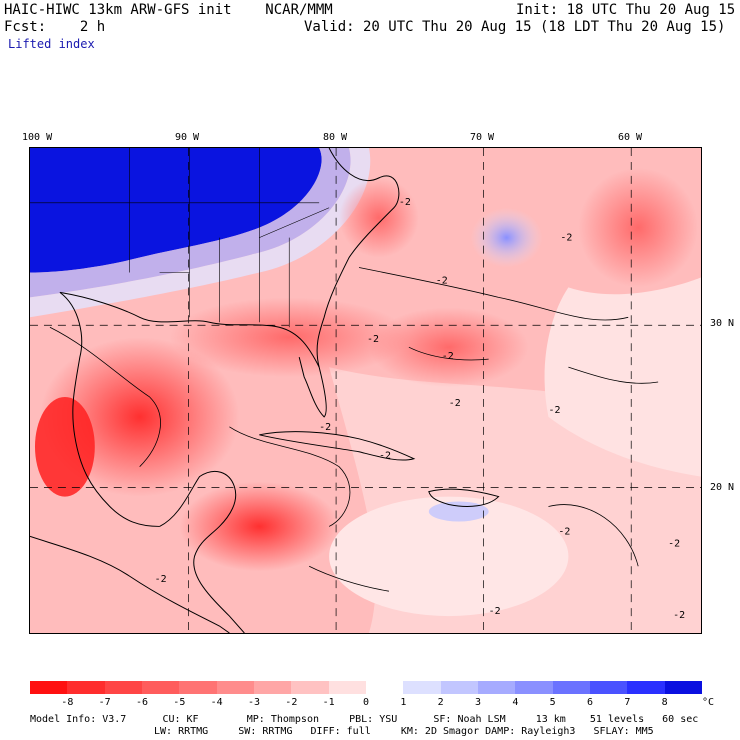 The image size is (740, 740). What do you see at coordinates (51, 44) in the screenshot?
I see `field-name: Lifted index` at bounding box center [51, 44].